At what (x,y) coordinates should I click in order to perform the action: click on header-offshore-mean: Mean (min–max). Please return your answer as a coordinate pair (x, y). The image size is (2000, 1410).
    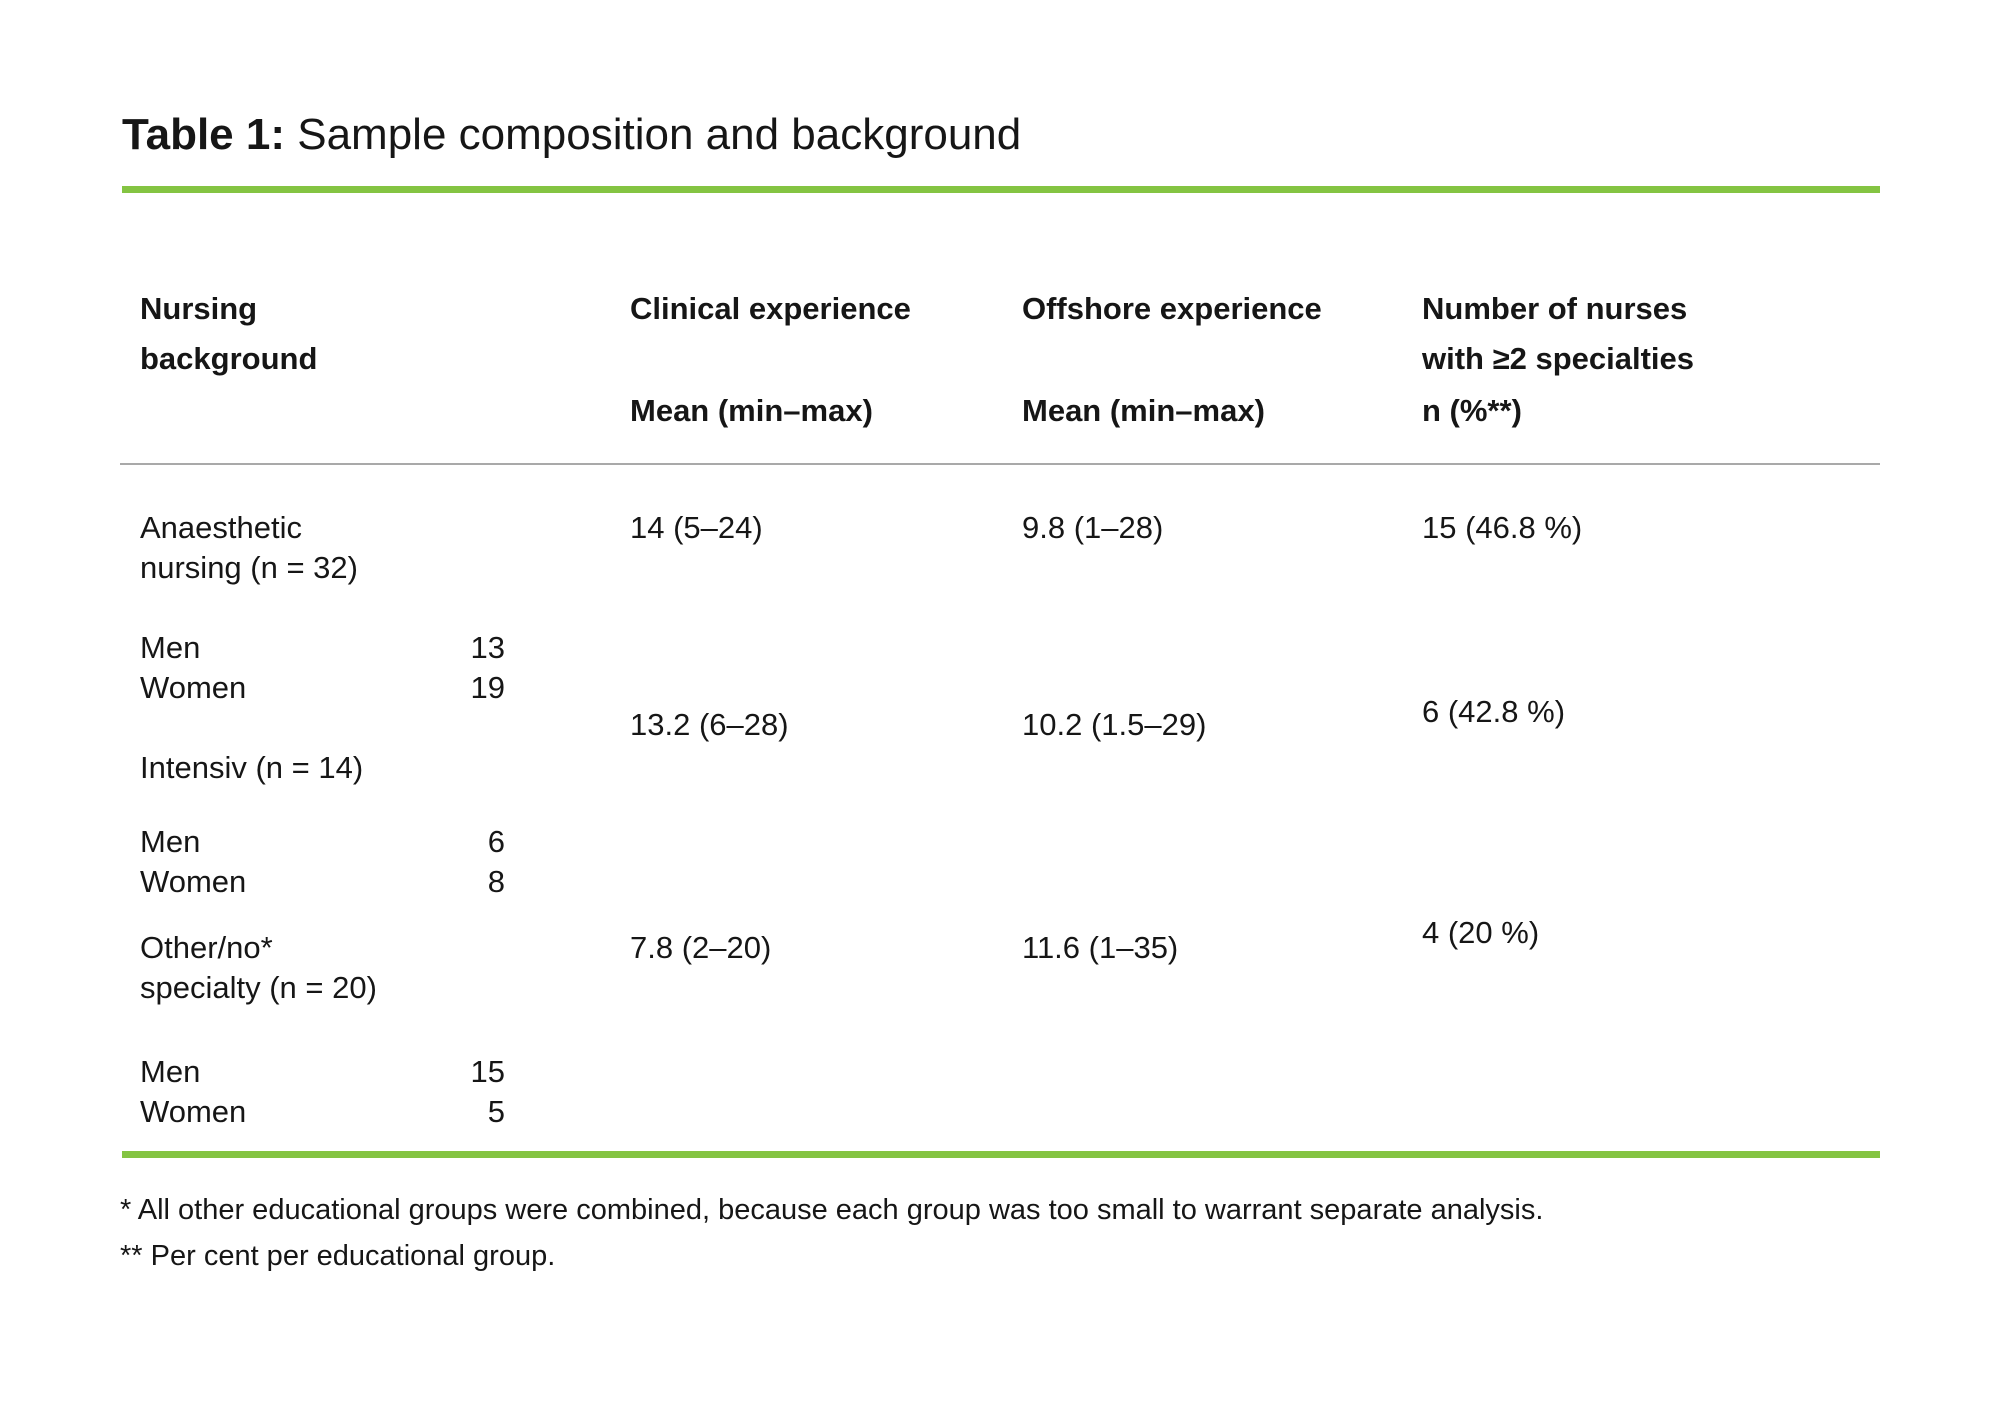
    Looking at the image, I should click on (1143, 410).